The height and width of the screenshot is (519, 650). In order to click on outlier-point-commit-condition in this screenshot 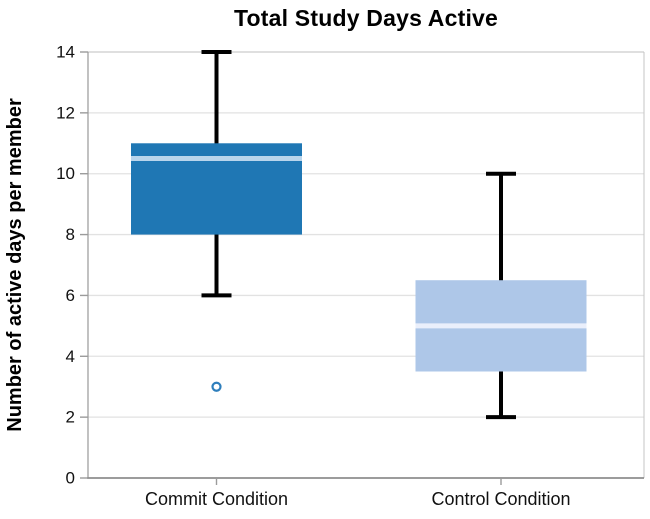, I will do `click(216, 386)`.